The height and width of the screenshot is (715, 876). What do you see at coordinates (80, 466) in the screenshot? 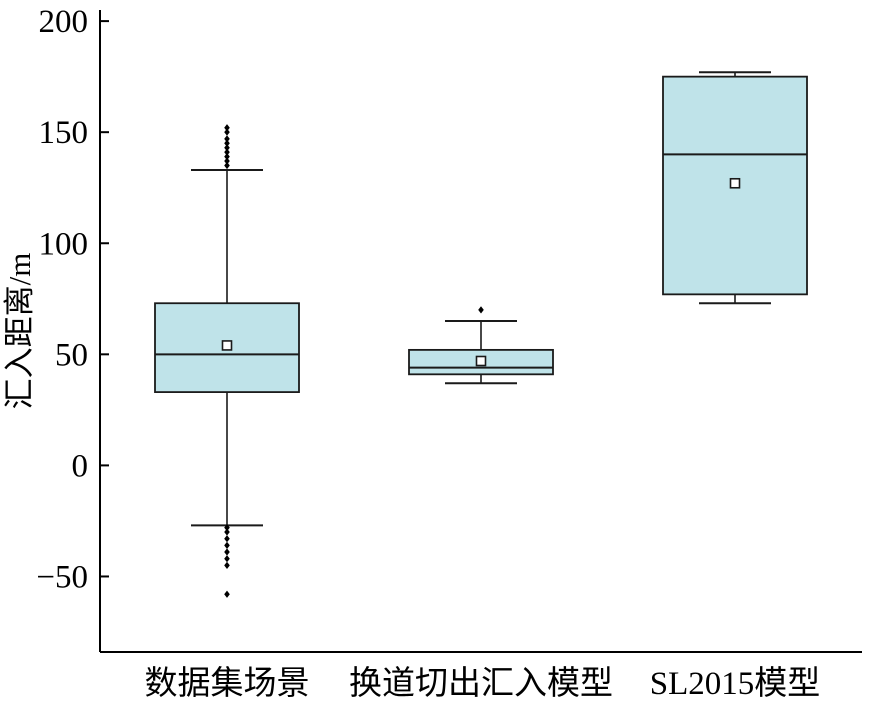
I see `y-tick-label: 0` at bounding box center [80, 466].